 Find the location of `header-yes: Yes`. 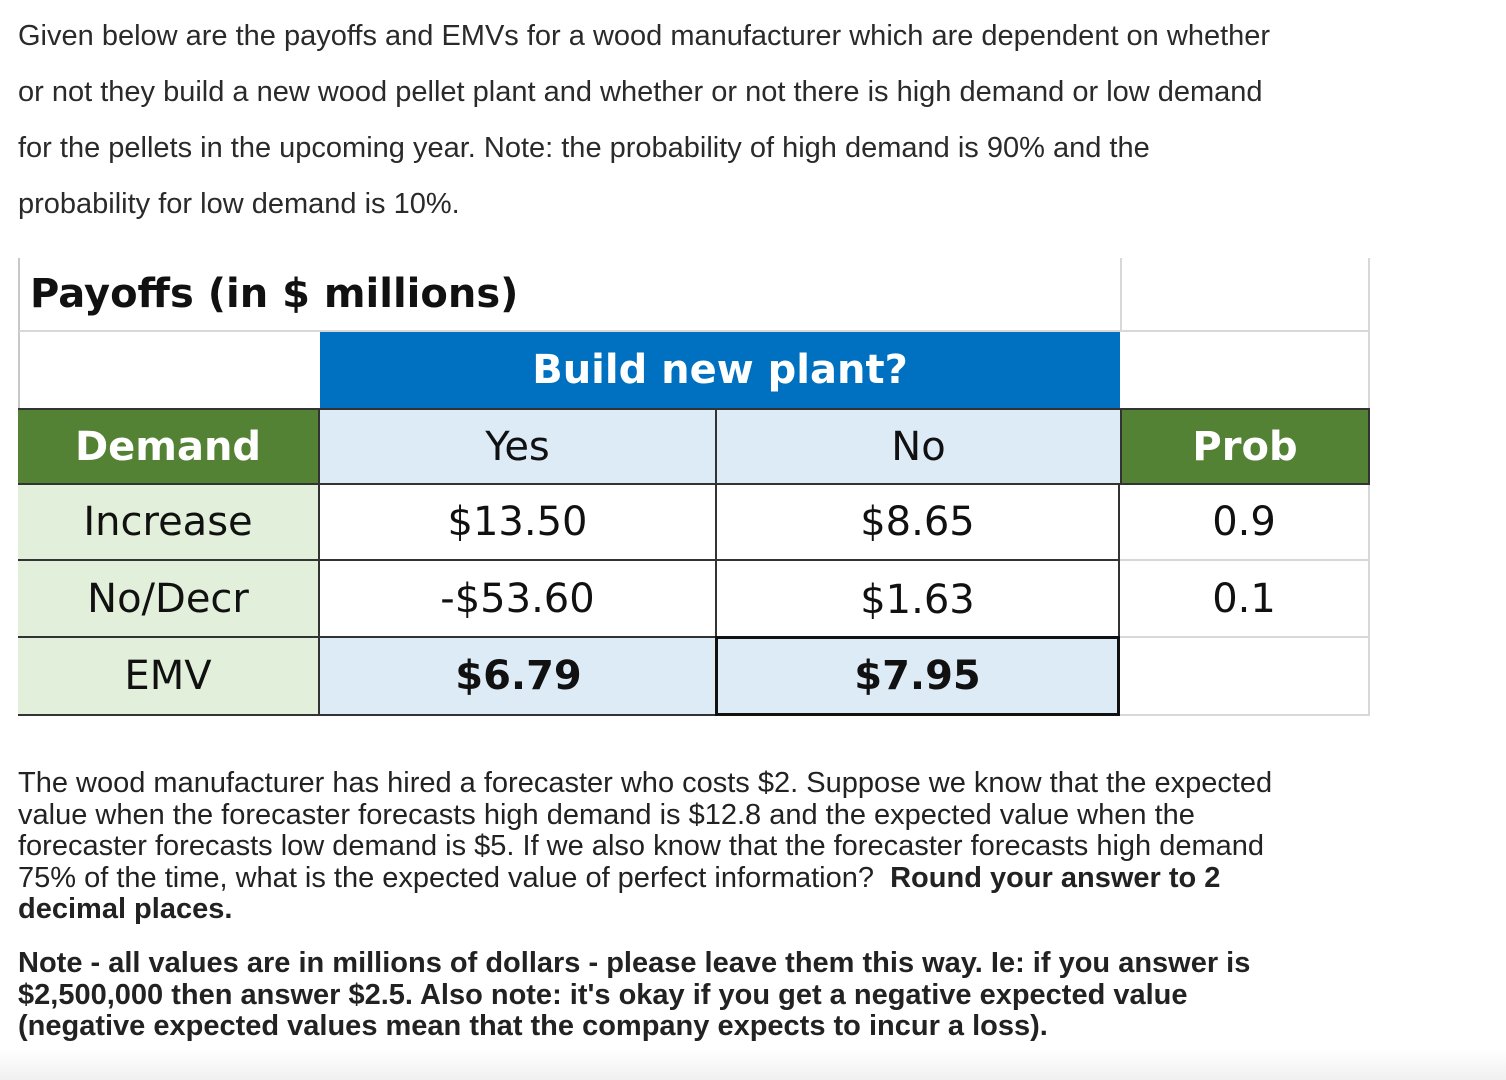

header-yes: Yes is located at coordinates (518, 446).